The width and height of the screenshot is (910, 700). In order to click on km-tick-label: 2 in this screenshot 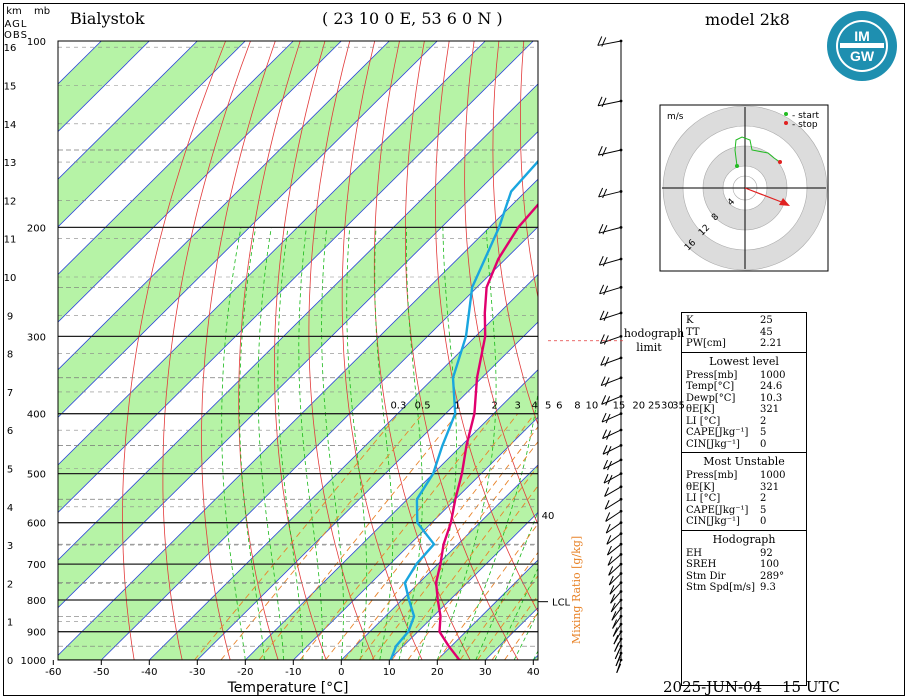, I will do `click(10, 584)`.